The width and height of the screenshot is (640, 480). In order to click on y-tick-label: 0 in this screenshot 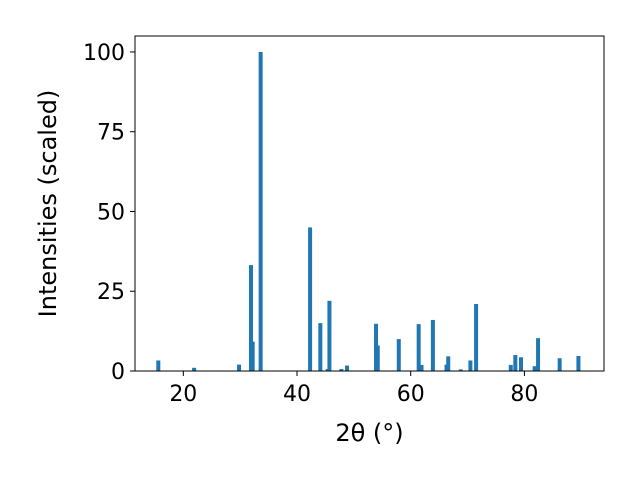, I will do `click(118, 372)`.